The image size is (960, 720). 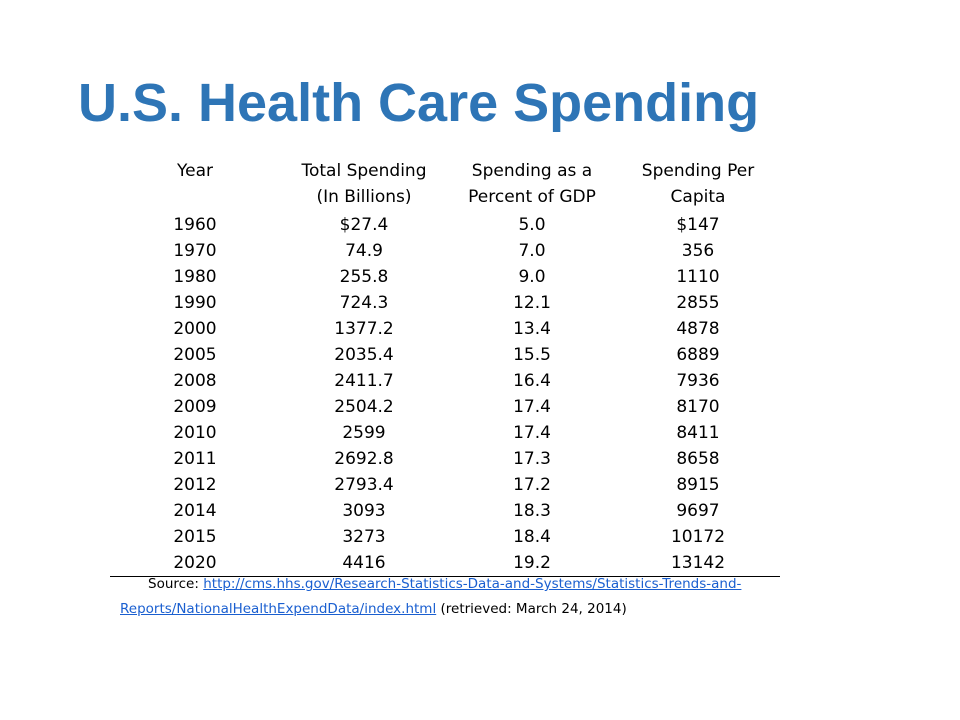 I want to click on cell-per-capita: 10172, so click(x=698, y=537).